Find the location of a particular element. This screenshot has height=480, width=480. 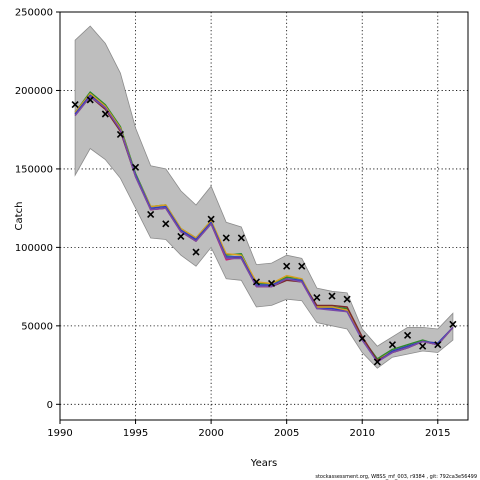

x-tick-label: 2005 is located at coordinates (286, 433).